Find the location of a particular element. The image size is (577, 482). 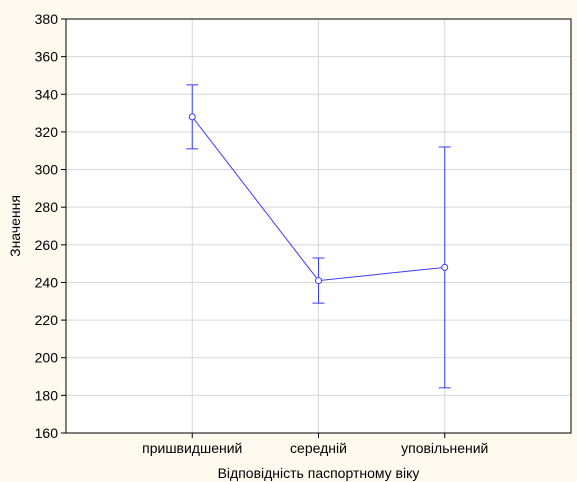

y-axis-ticks: 160 180 200 220 240 260 280 300 320 340 360 380 is located at coordinates (50, 226).